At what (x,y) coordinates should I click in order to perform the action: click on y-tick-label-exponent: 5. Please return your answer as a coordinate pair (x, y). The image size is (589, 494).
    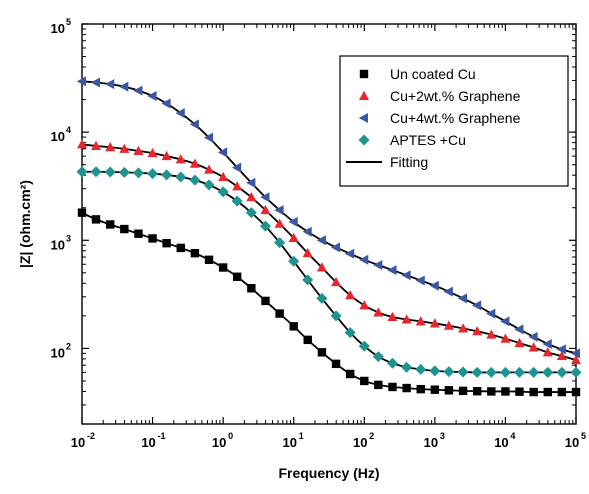
    Looking at the image, I should click on (68, 22).